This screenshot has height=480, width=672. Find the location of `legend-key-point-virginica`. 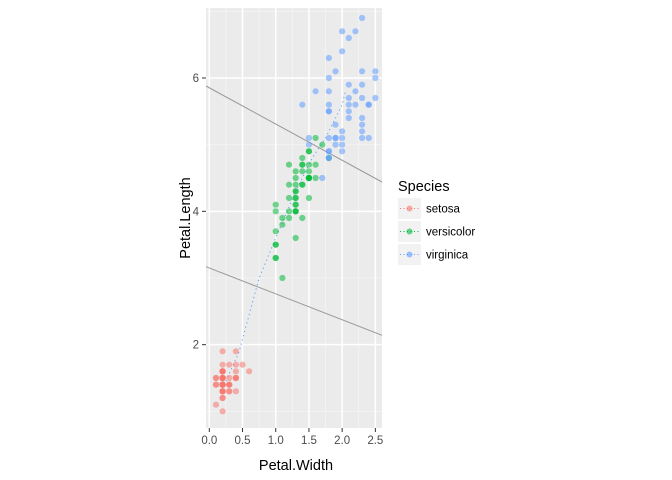

legend-key-point-virginica is located at coordinates (409, 254).